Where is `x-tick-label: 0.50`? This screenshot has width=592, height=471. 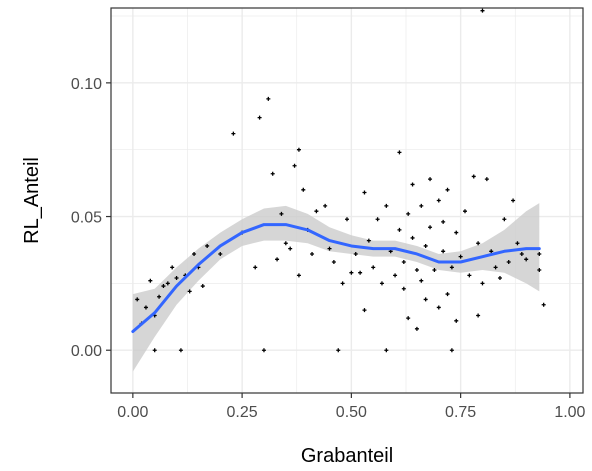
x-tick-label: 0.50 is located at coordinates (351, 412).